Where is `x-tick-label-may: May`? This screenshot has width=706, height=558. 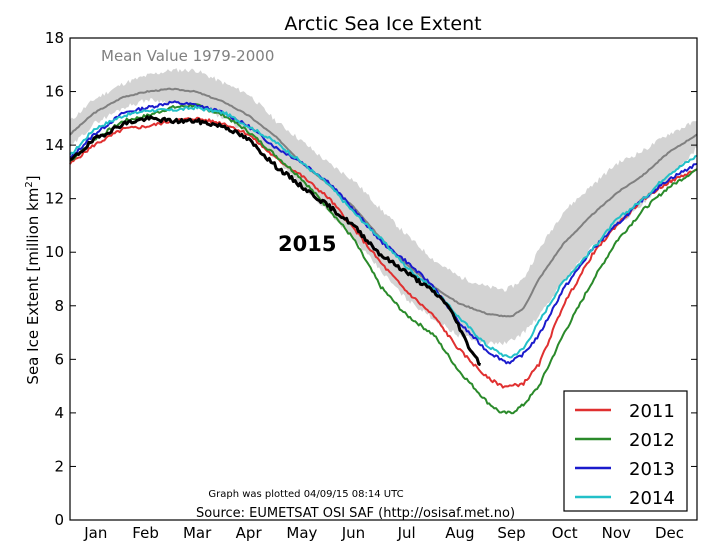 x-tick-label-may: May is located at coordinates (301, 533).